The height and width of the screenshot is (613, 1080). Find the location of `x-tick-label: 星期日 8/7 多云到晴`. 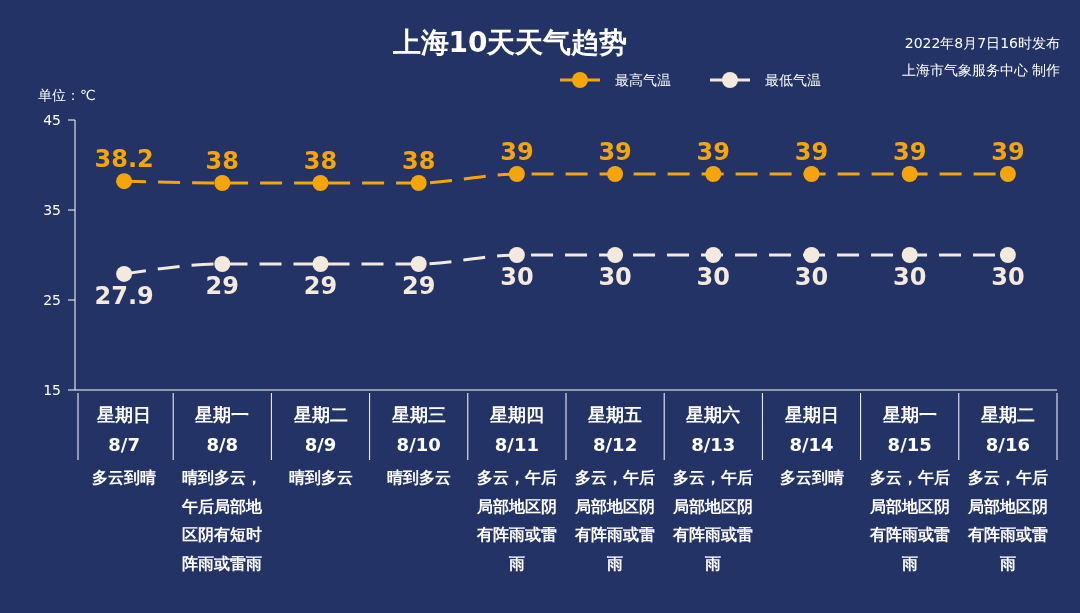

x-tick-label: 星期日 8/7 多云到晴 is located at coordinates (124, 445).